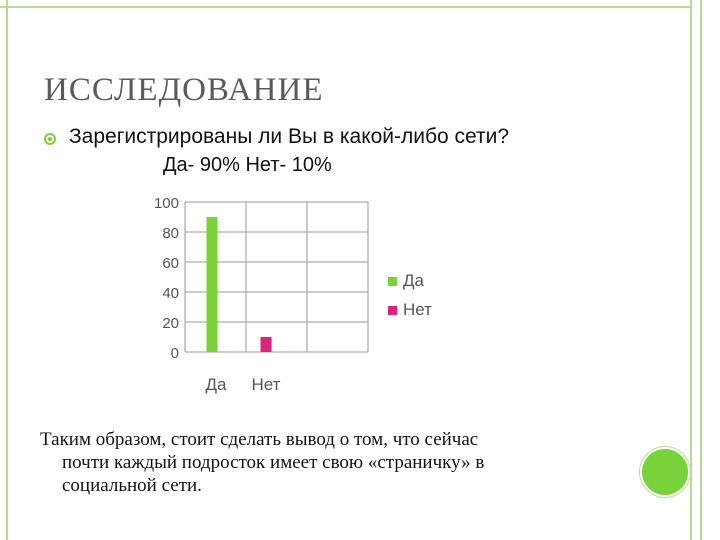  I want to click on frame-top-line, so click(346, 7).